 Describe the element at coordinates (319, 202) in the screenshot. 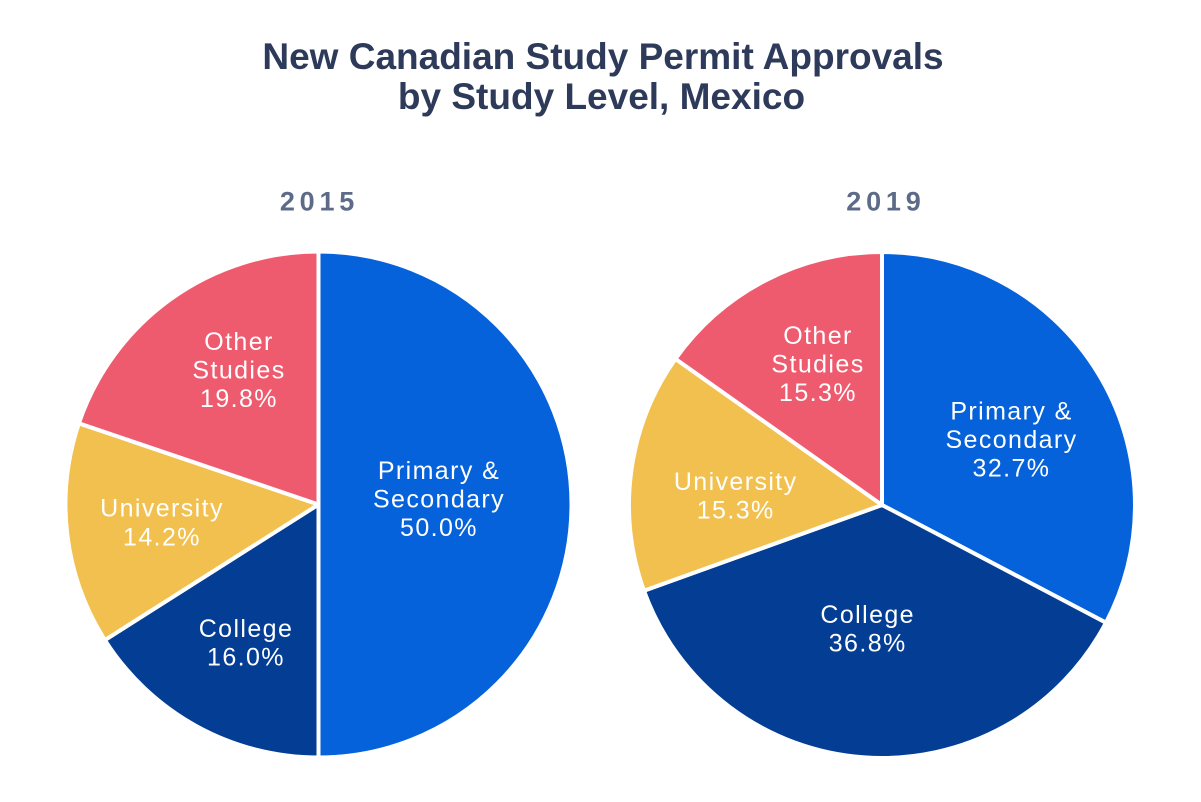

I see `svg-text: 2015` at that location.